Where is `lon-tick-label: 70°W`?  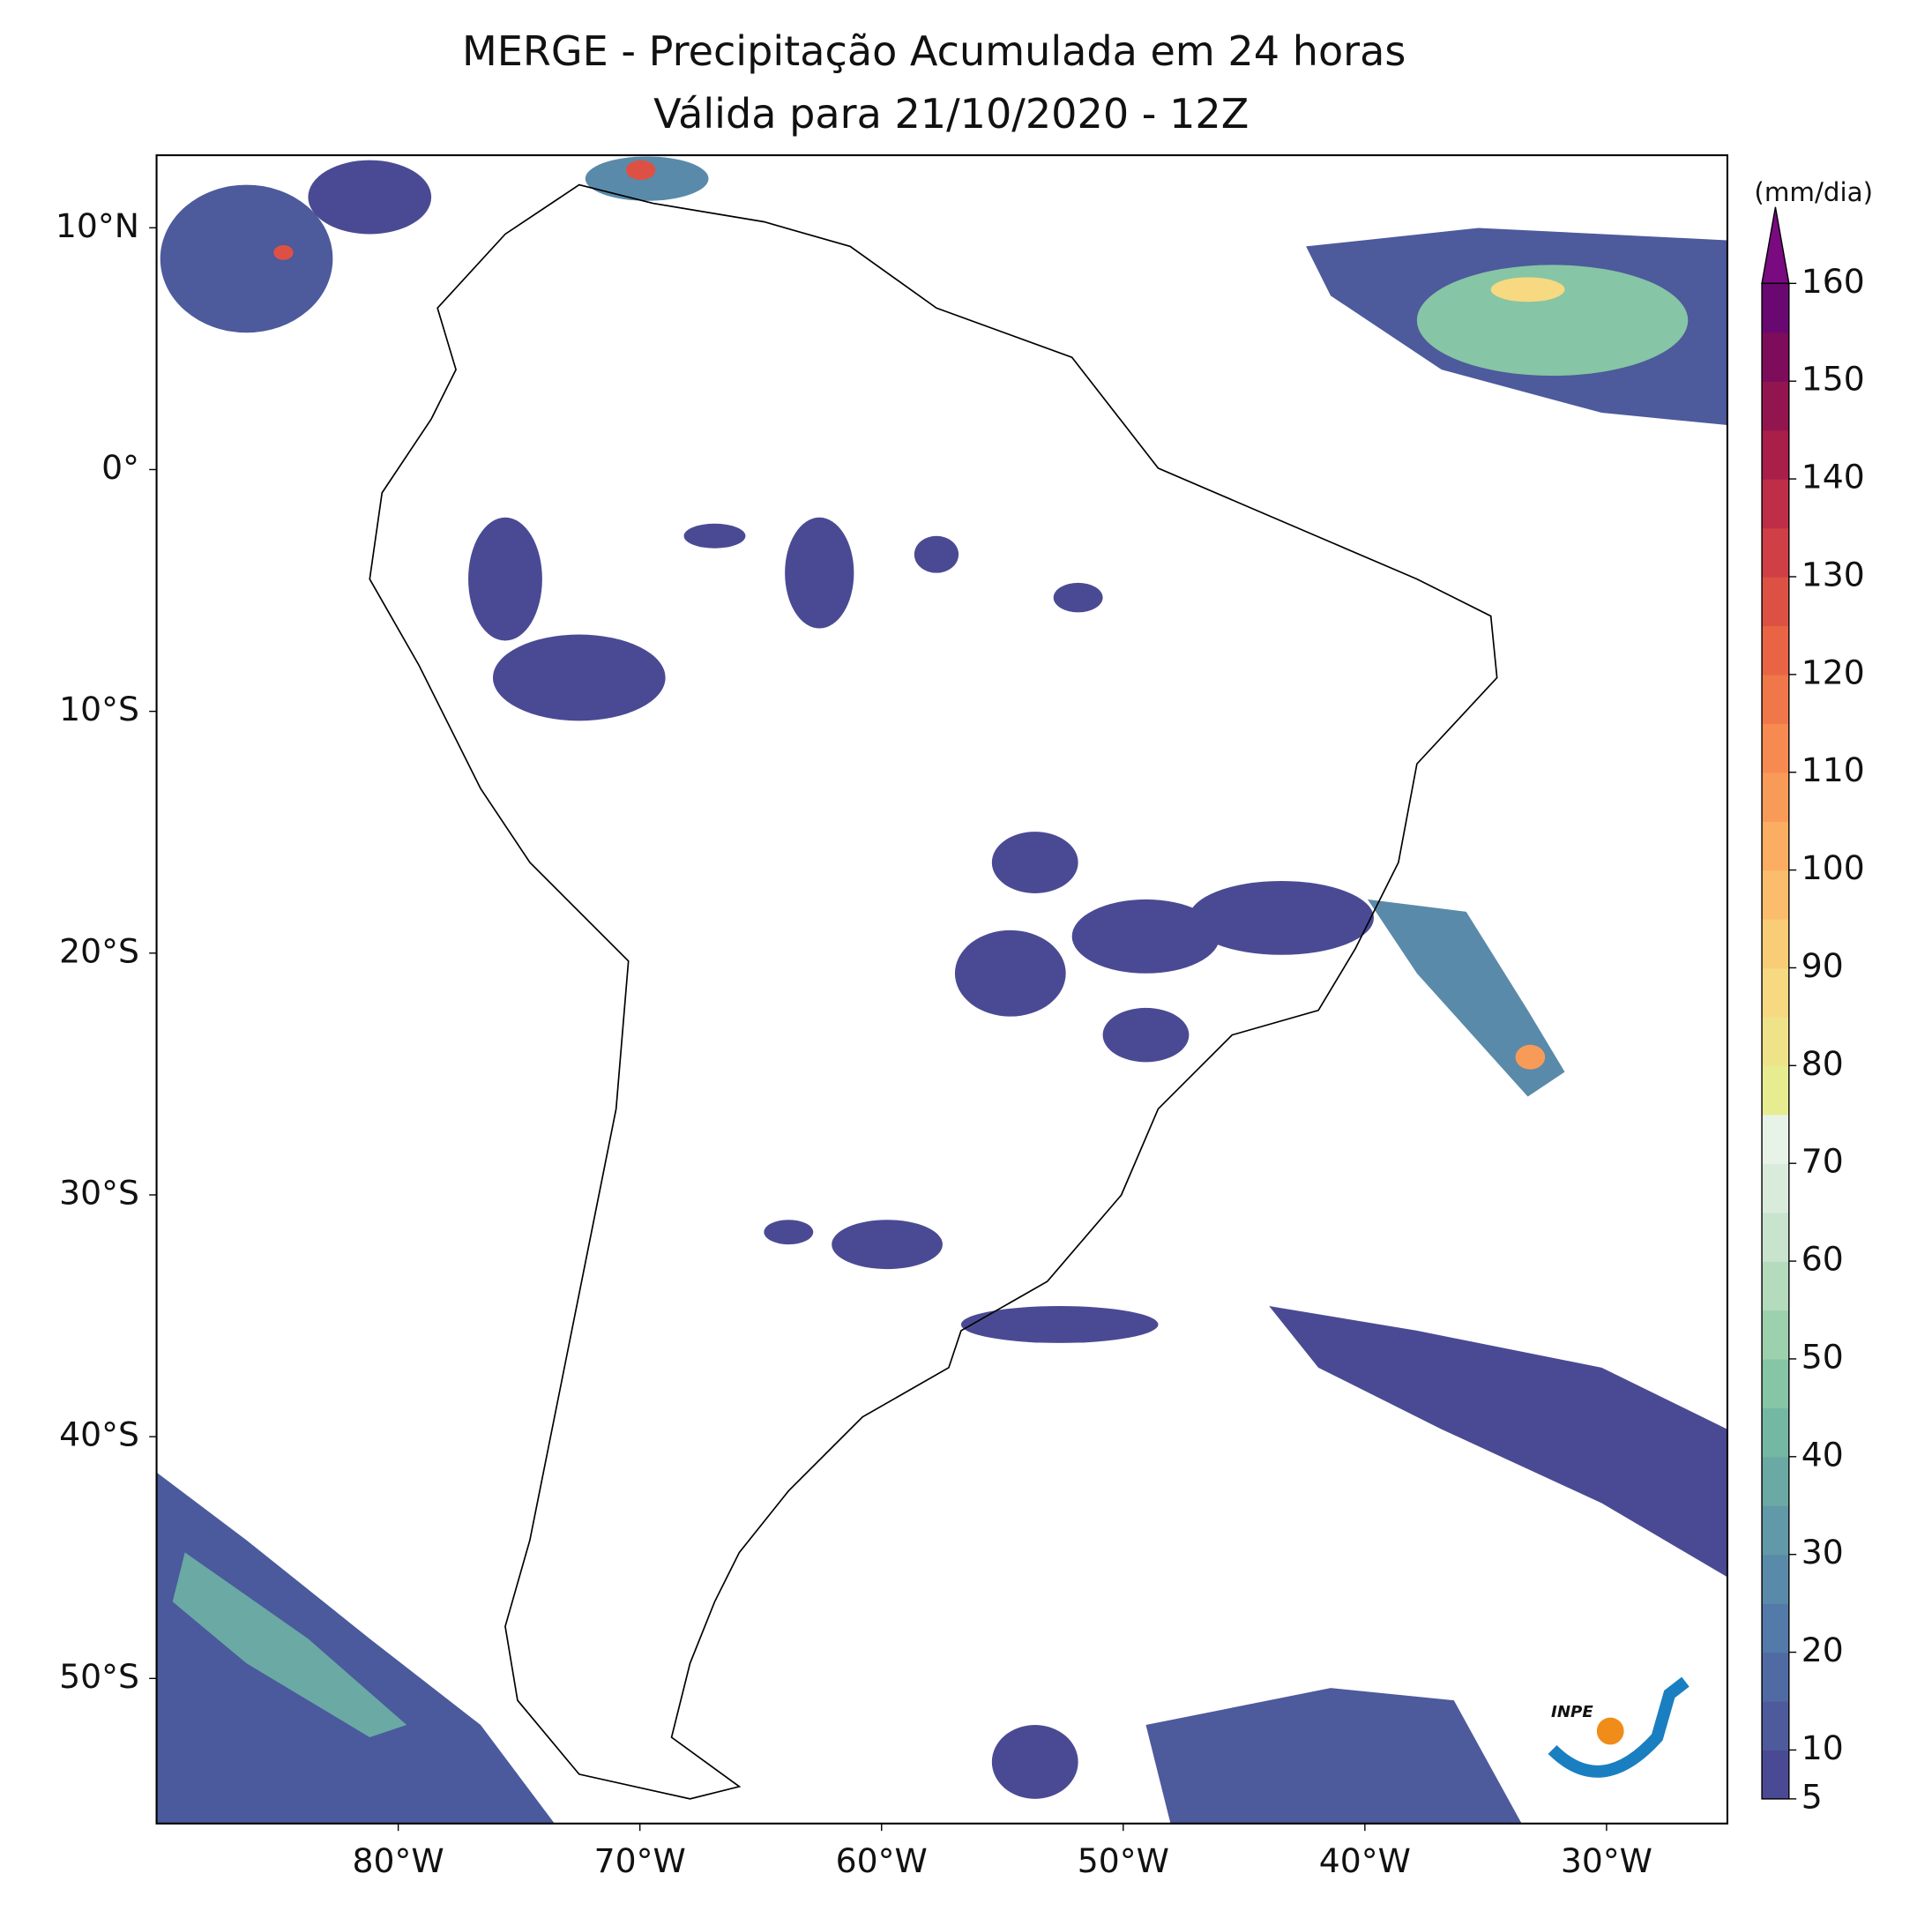 lon-tick-label: 70°W is located at coordinates (640, 1860).